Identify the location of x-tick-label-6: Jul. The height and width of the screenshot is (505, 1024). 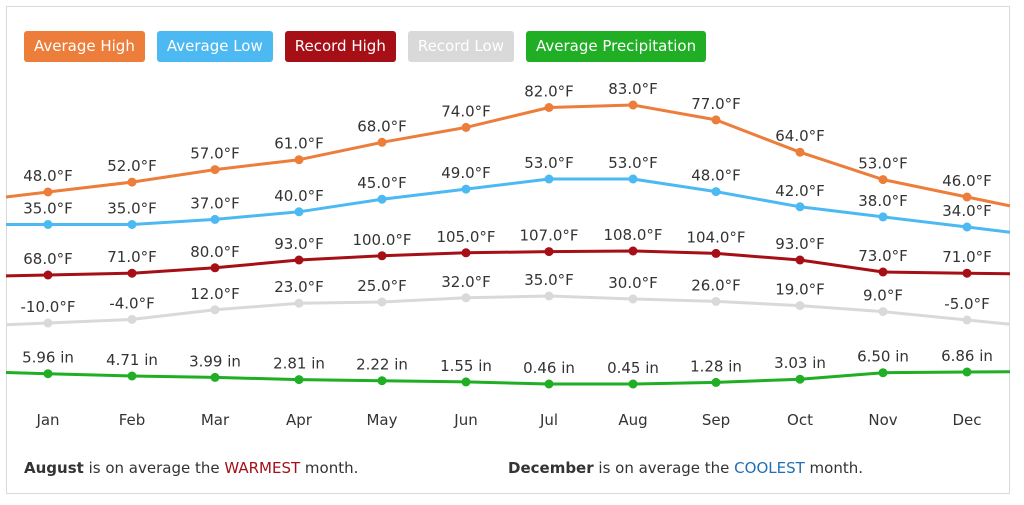
(548, 420).